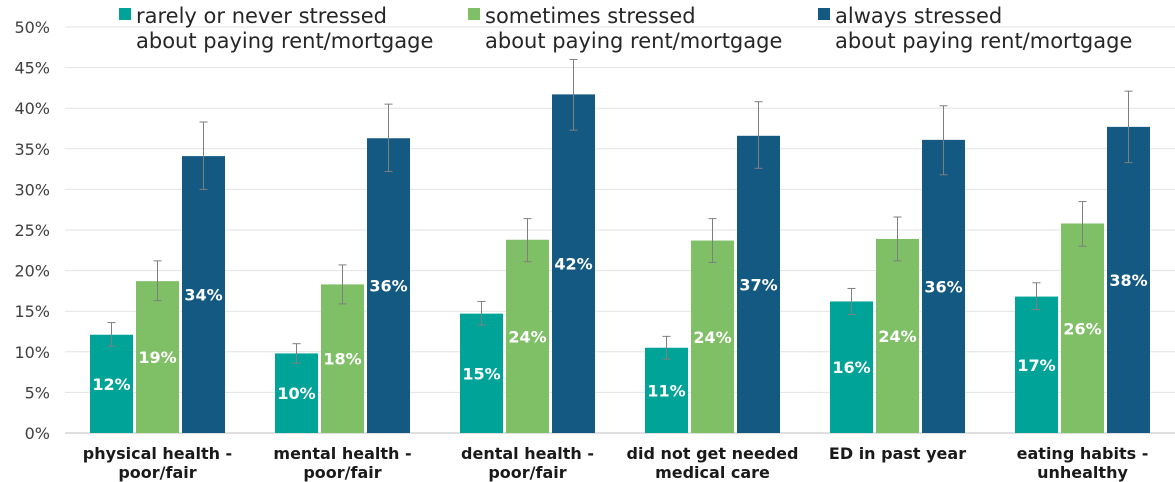 The image size is (1175, 482). I want to click on data-label: 37%, so click(758, 284).